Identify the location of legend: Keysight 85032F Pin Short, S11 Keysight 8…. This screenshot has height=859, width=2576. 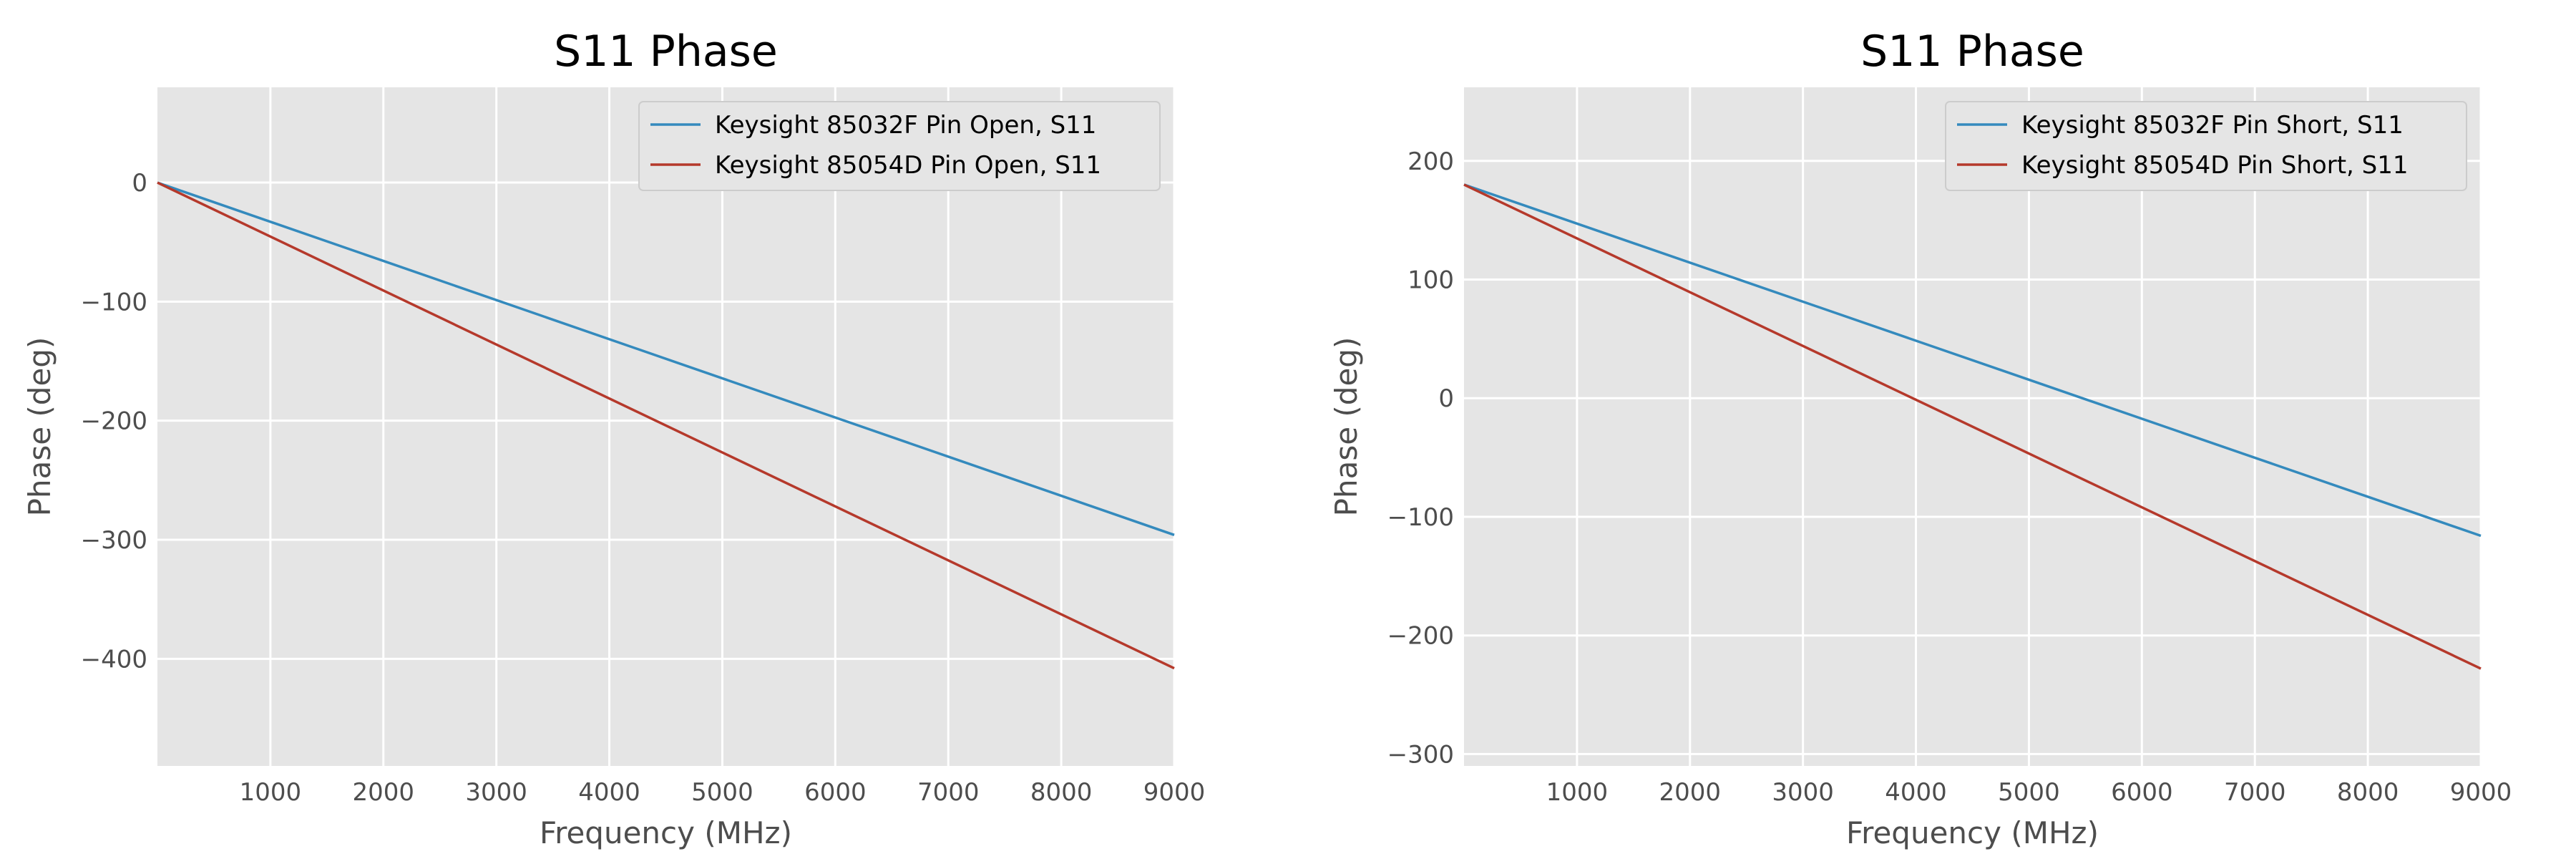
(2206, 146).